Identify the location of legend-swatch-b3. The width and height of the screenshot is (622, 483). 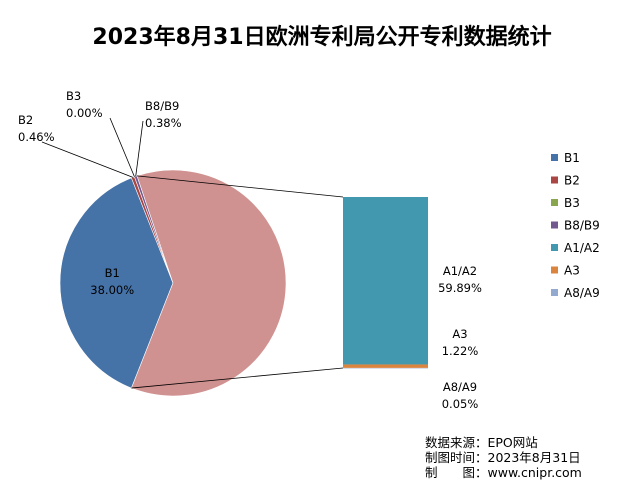
(554, 202).